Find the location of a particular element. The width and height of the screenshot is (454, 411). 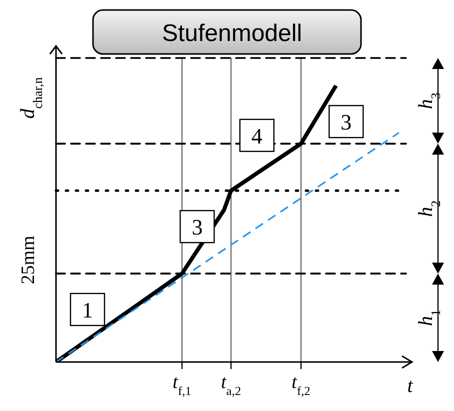

text: 25mm is located at coordinates (28, 260).